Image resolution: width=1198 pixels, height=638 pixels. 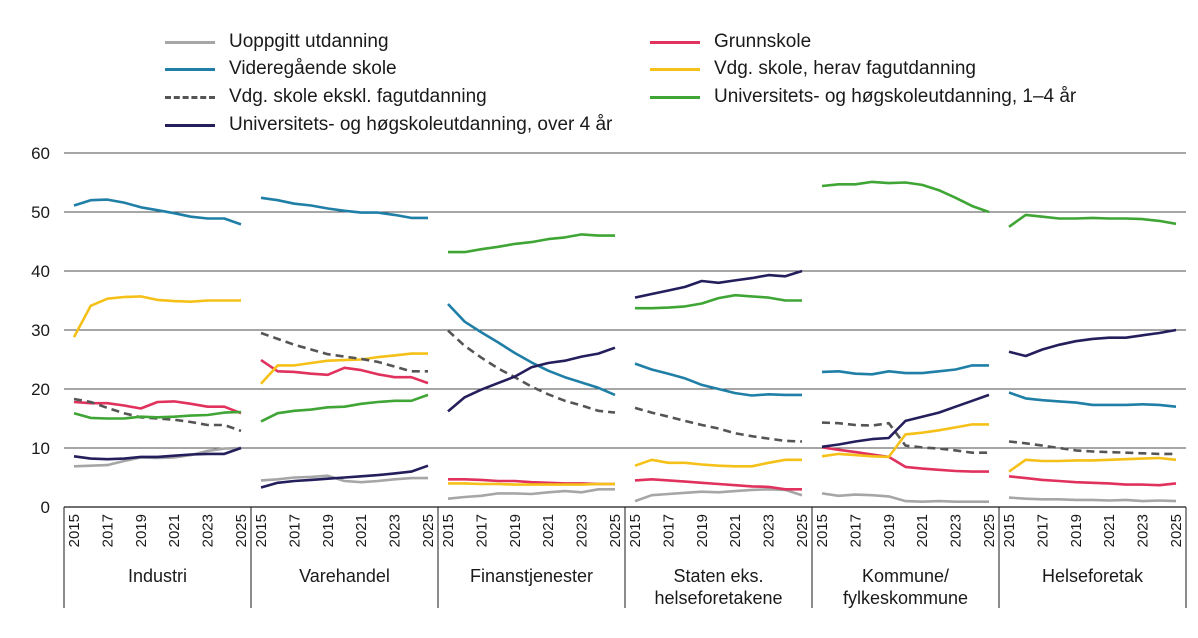 I want to click on legend-item-viderega-ende-skole: Videregående skole, so click(x=281, y=69).